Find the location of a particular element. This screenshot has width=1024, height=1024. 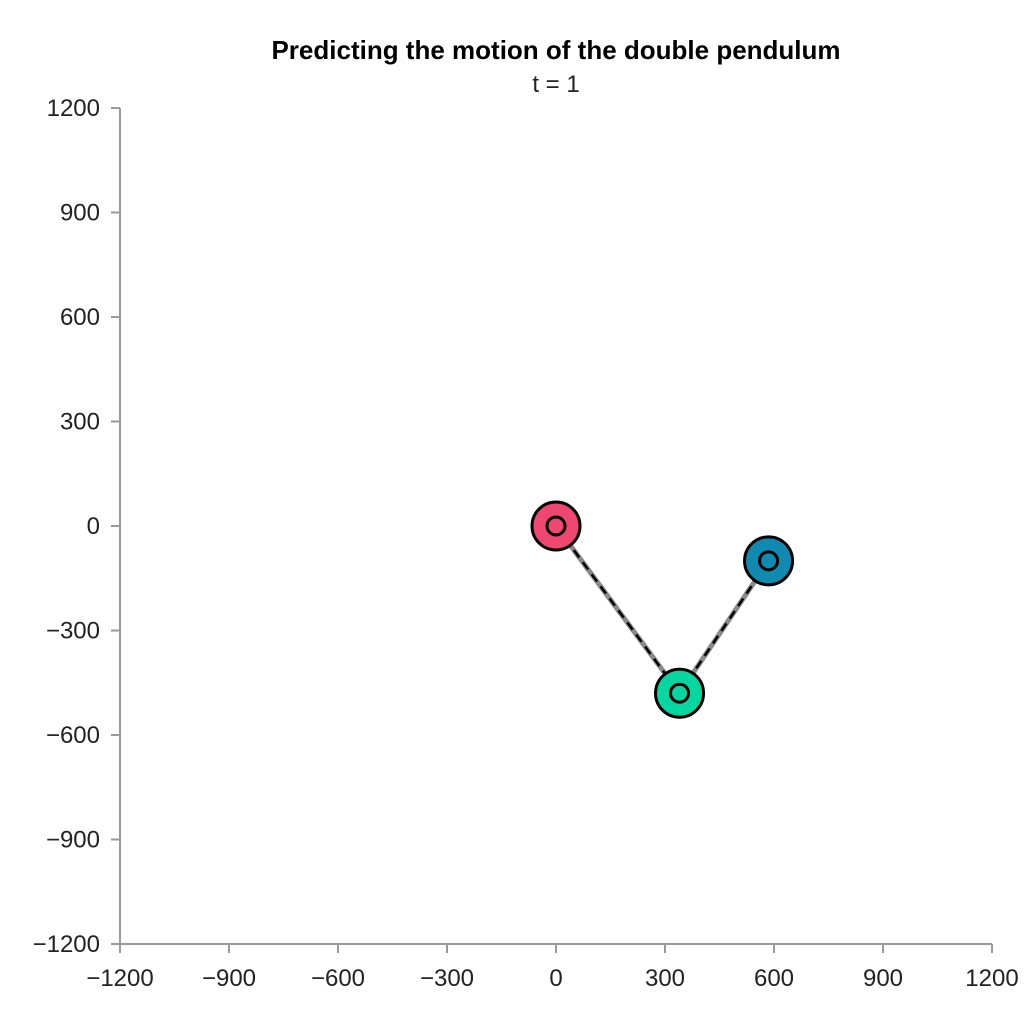

x-axis: −1200 −900 −600 −300 0 300 600 900 1200 is located at coordinates (552, 967).